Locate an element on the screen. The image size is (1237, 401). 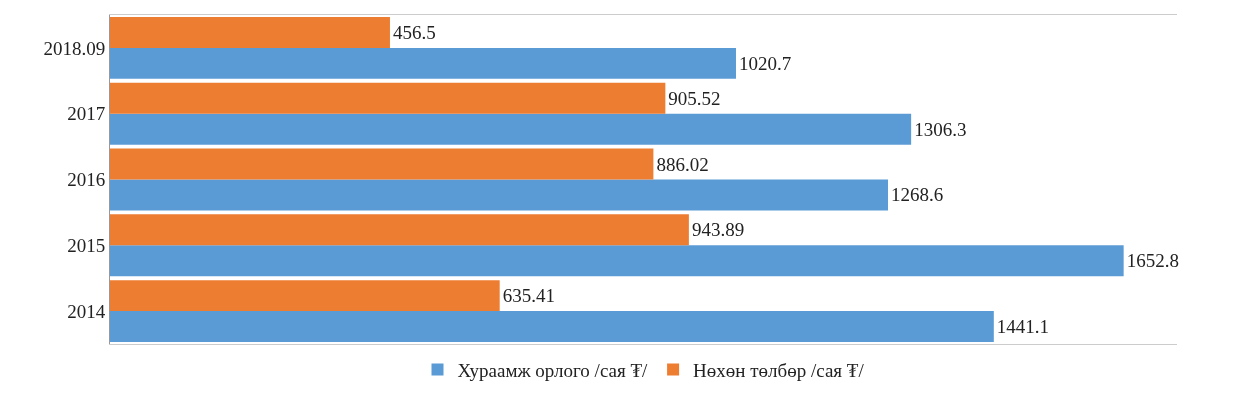
y-tick-label: 2018.09 is located at coordinates (74, 48).